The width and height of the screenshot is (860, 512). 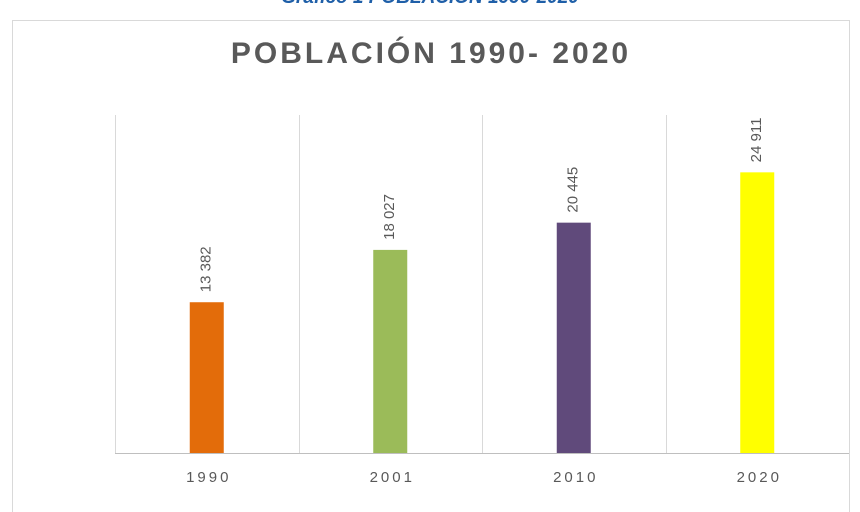 I want to click on value-label: 20 445, so click(x=573, y=190).